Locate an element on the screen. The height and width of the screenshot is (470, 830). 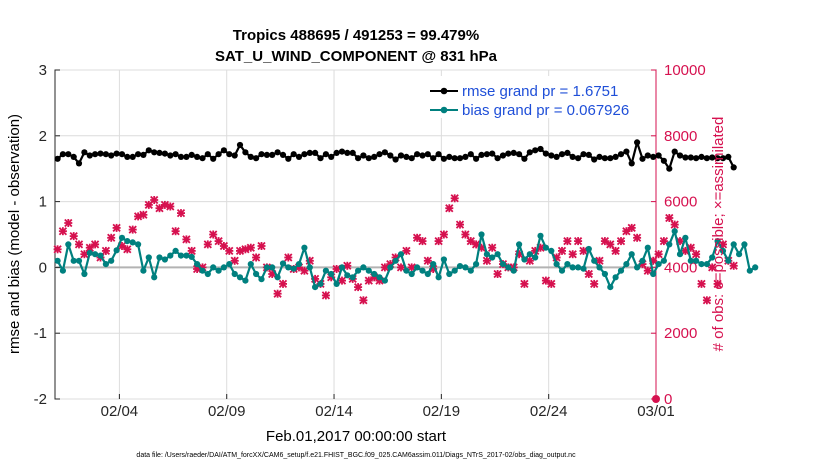
x-tick-label: 02/09 is located at coordinates (227, 411).